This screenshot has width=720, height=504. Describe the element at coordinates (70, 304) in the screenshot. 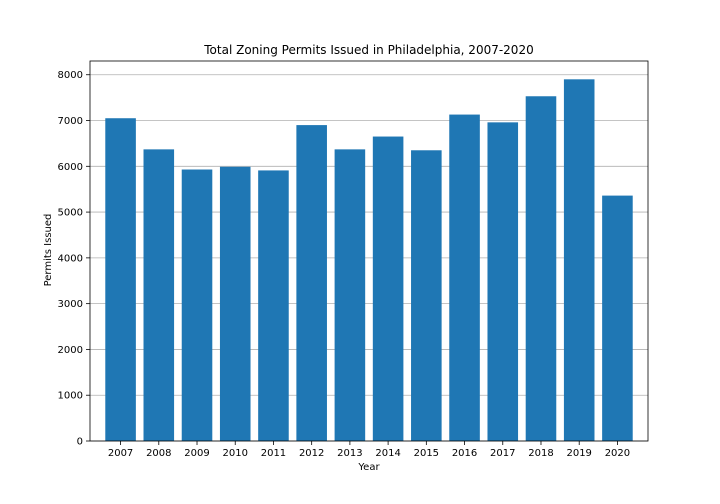

I see `y-tick-label: 3000` at that location.